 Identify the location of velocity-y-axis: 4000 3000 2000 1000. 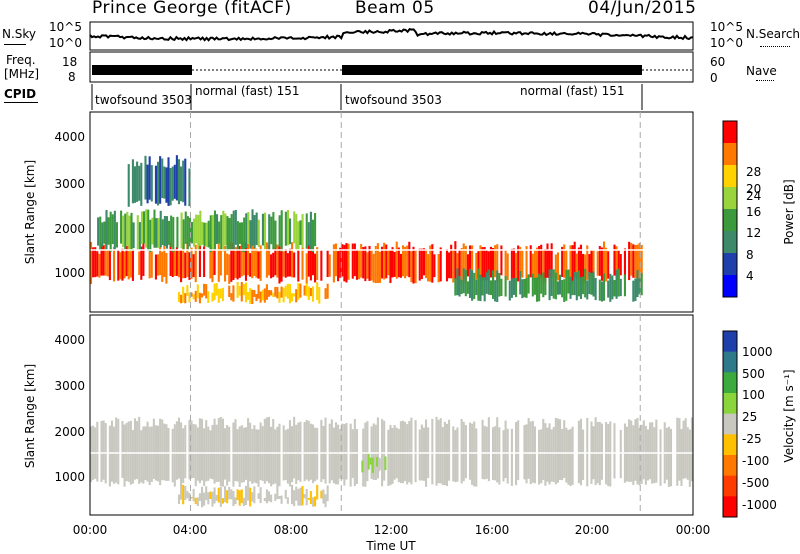
(69, 408).